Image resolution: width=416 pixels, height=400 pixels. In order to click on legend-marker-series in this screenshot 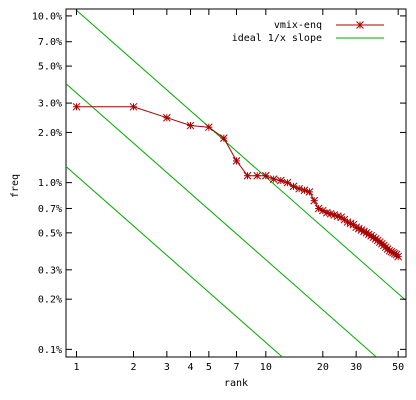, I will do `click(360, 25)`.